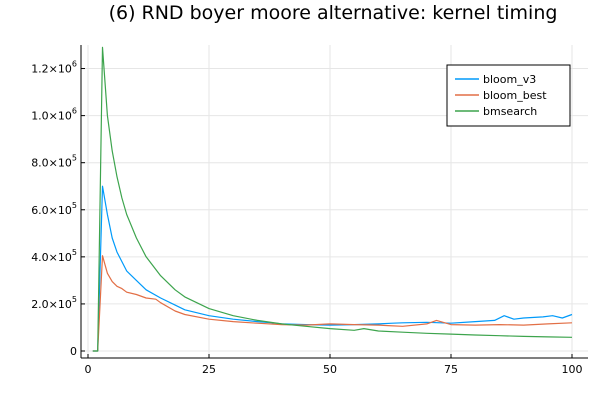  I want to click on y-tick-label: 4.0×10⁵, so click(54, 256).